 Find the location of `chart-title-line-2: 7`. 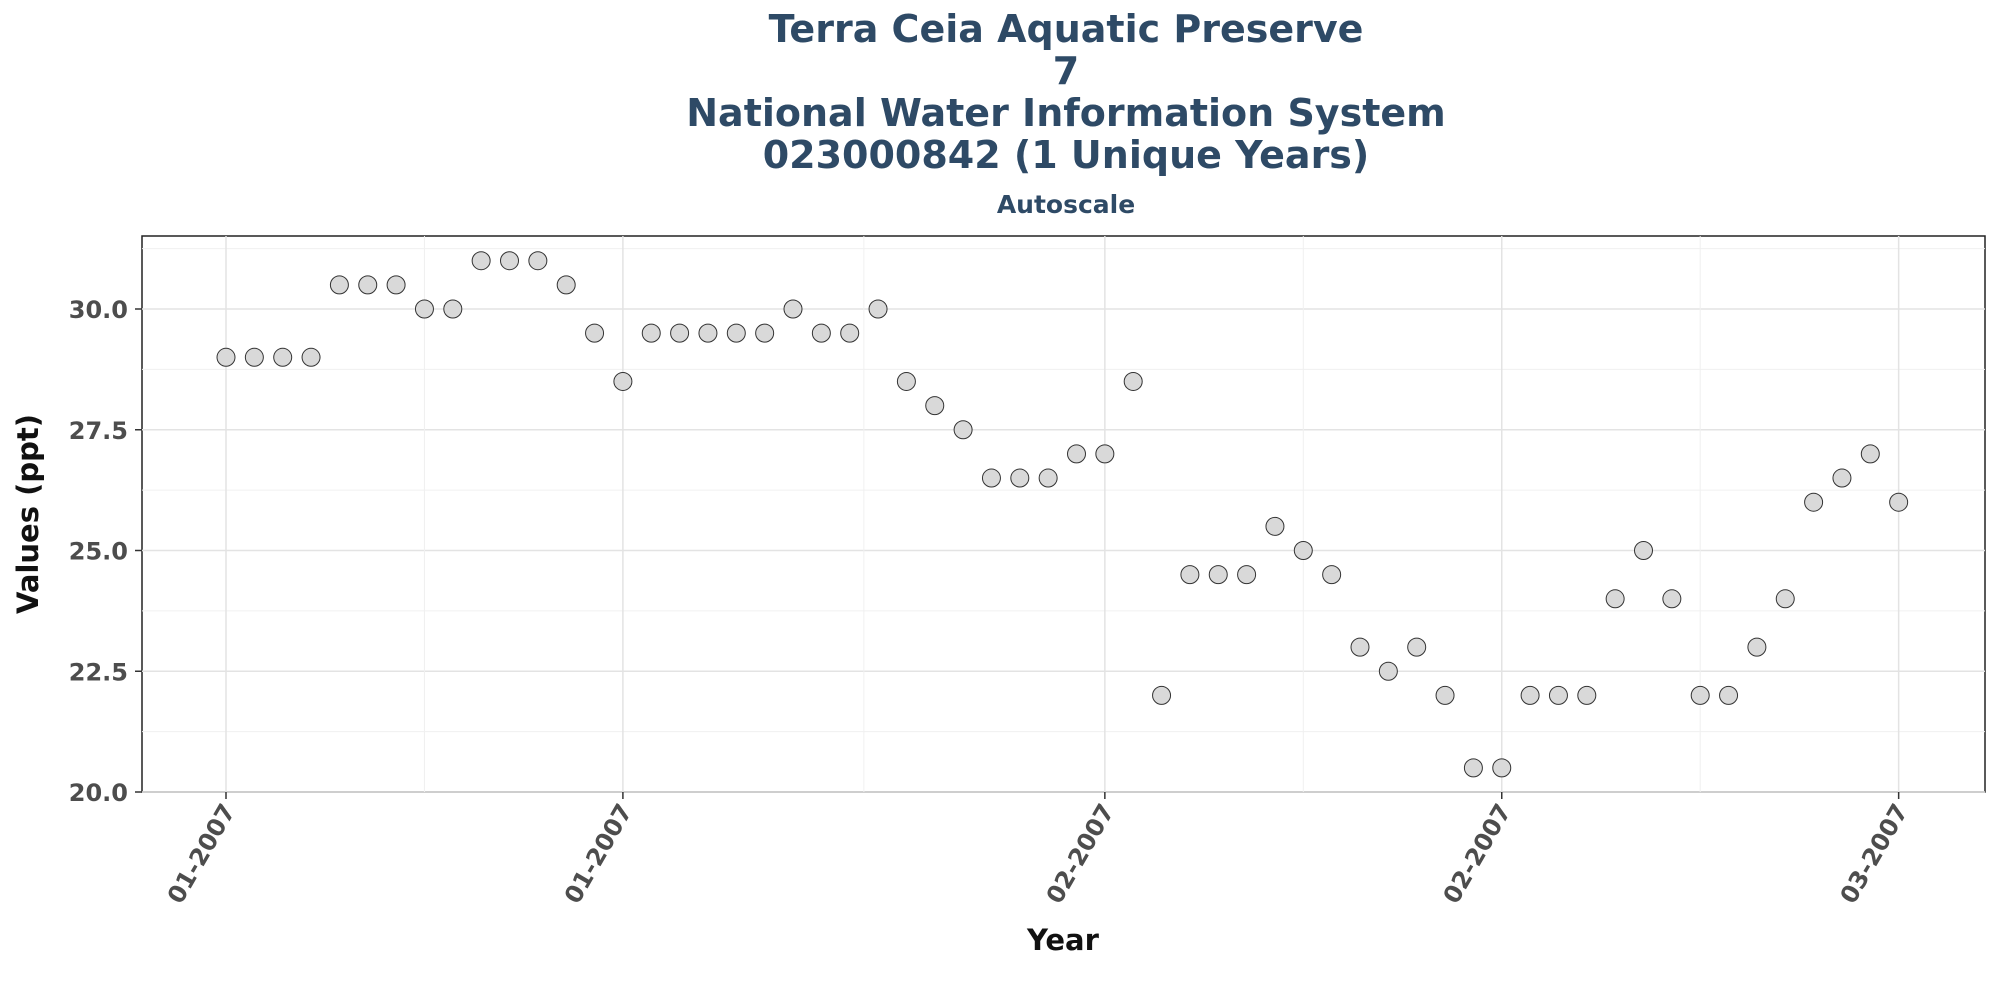

chart-title-line-2: 7 is located at coordinates (1066, 71).